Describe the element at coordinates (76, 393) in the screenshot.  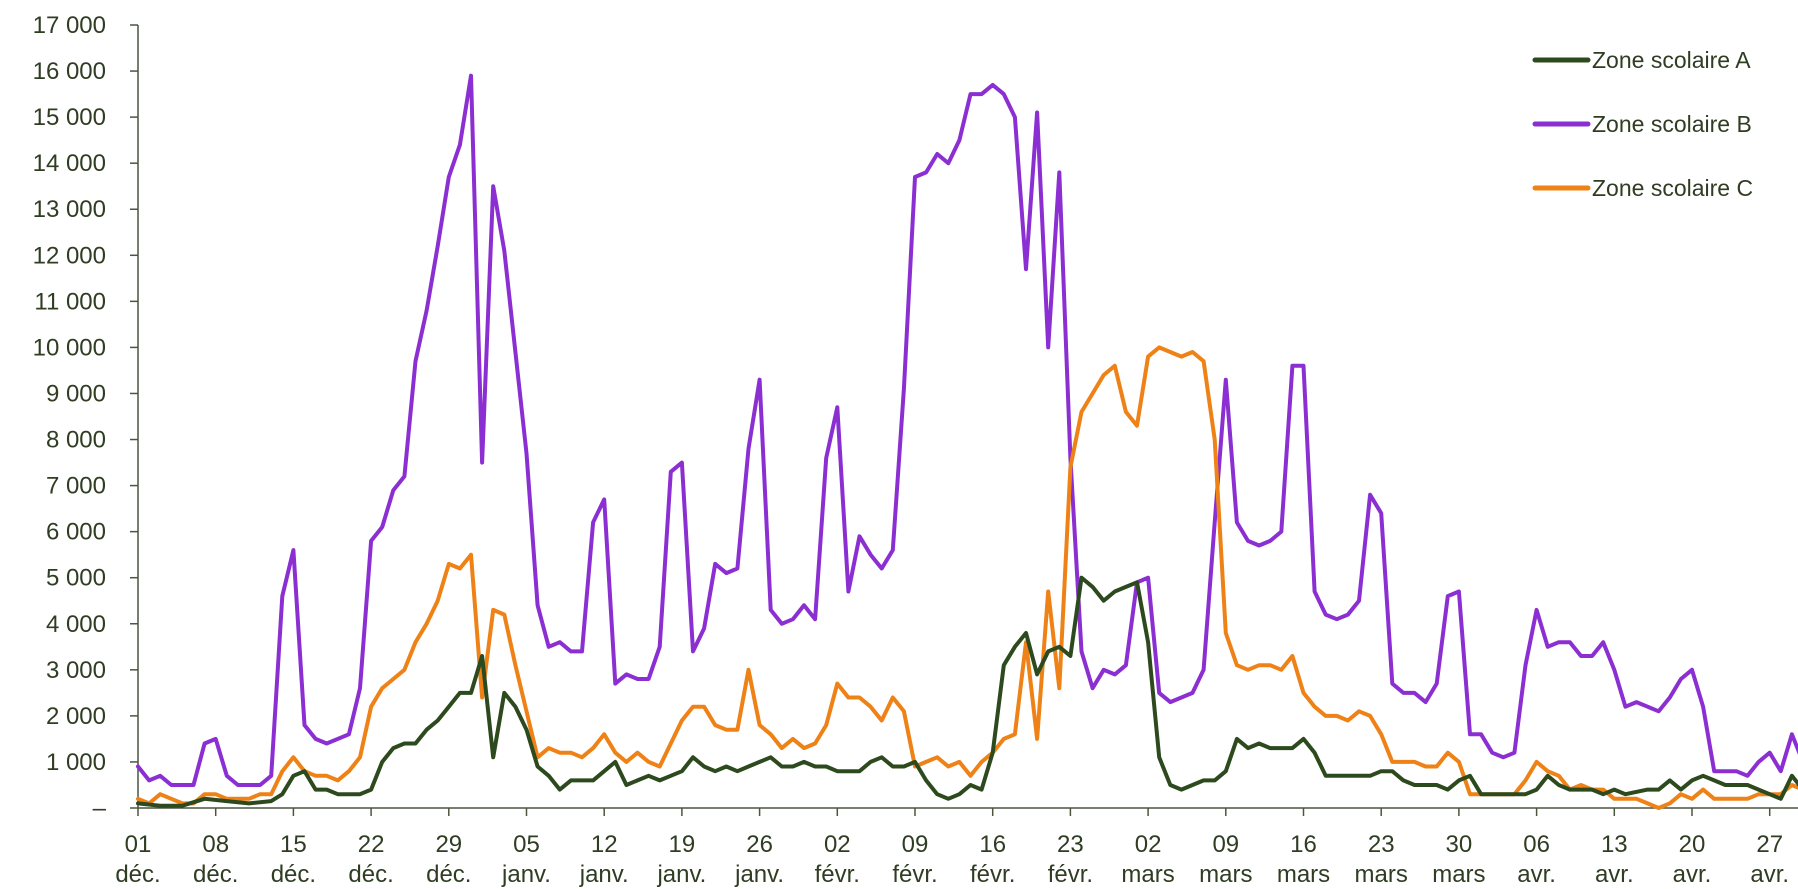
I see `y-tick-label: 9 000` at that location.